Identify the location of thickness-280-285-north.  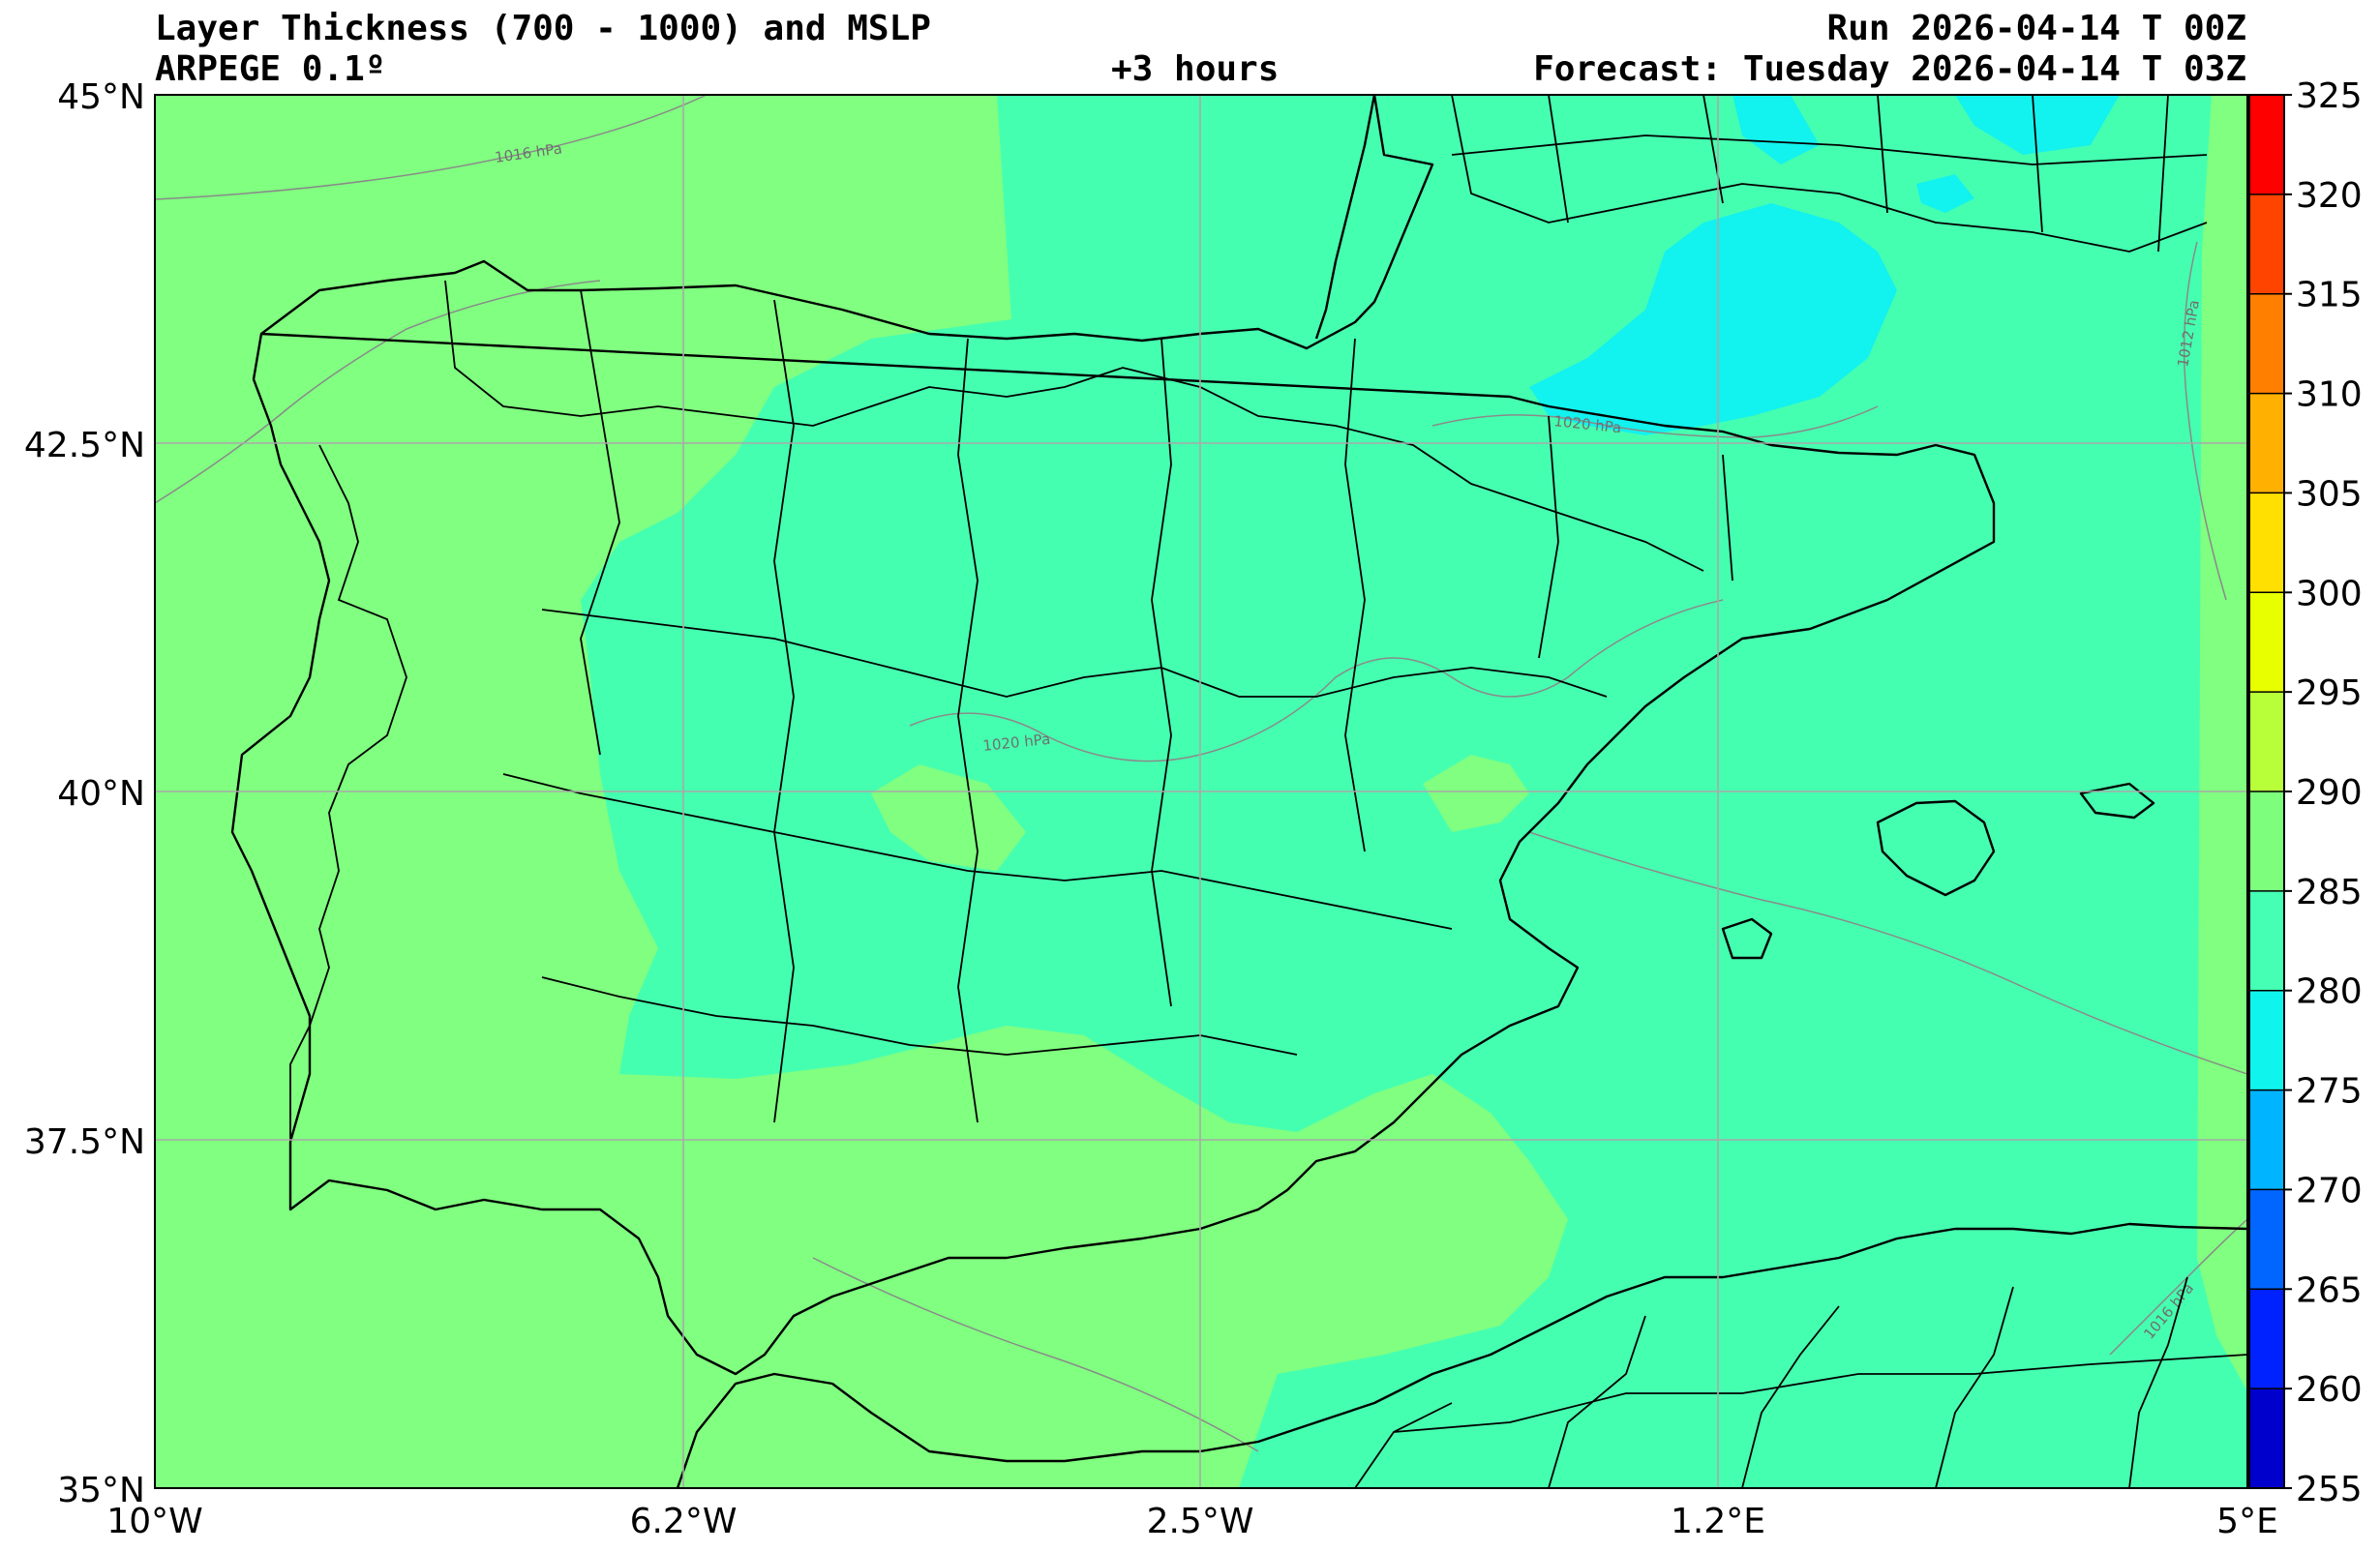
(1776, 130).